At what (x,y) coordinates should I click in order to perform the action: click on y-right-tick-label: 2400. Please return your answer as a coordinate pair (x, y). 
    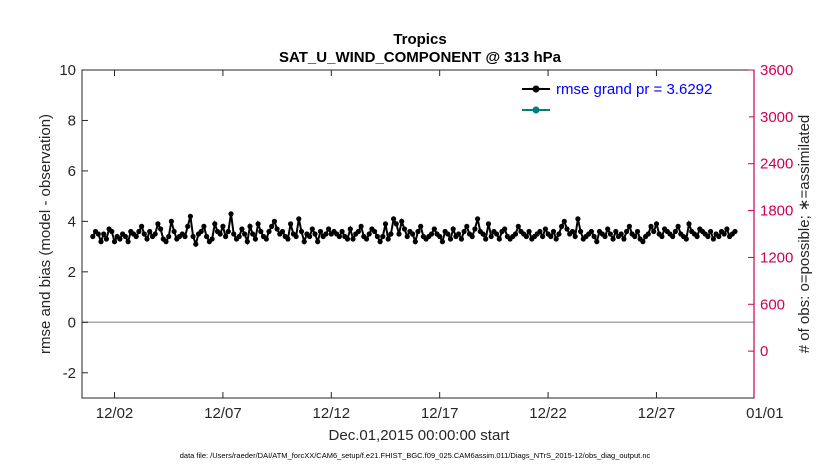
    Looking at the image, I should click on (776, 164).